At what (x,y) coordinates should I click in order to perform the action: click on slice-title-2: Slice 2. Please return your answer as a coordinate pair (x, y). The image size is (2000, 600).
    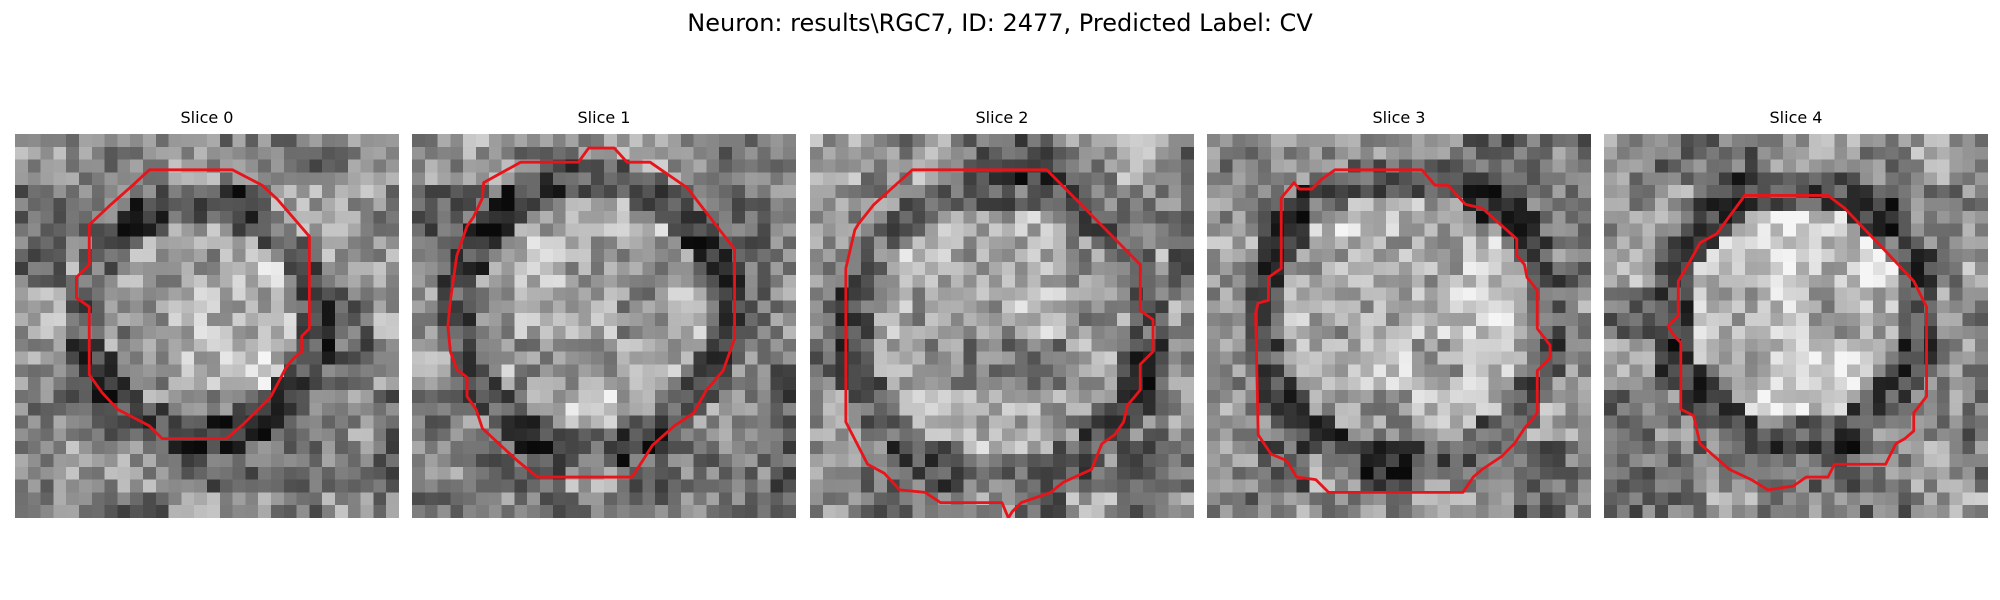
    Looking at the image, I should click on (1002, 117).